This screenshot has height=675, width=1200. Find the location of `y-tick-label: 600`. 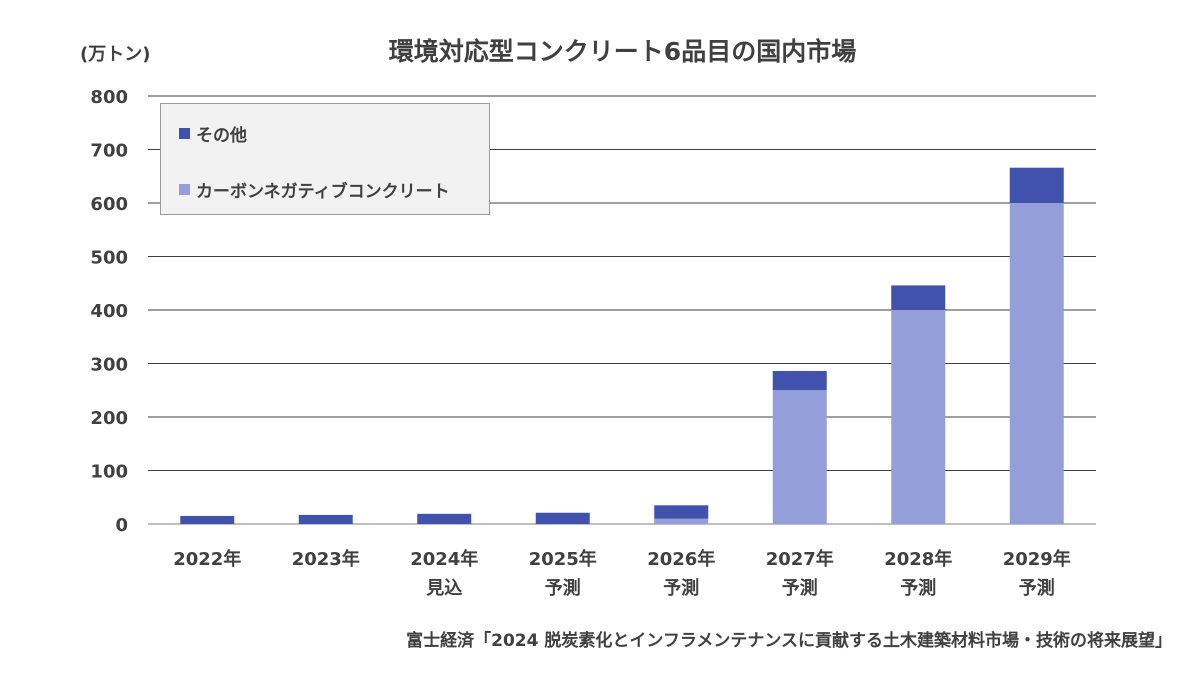

y-tick-label: 600 is located at coordinates (109, 204).